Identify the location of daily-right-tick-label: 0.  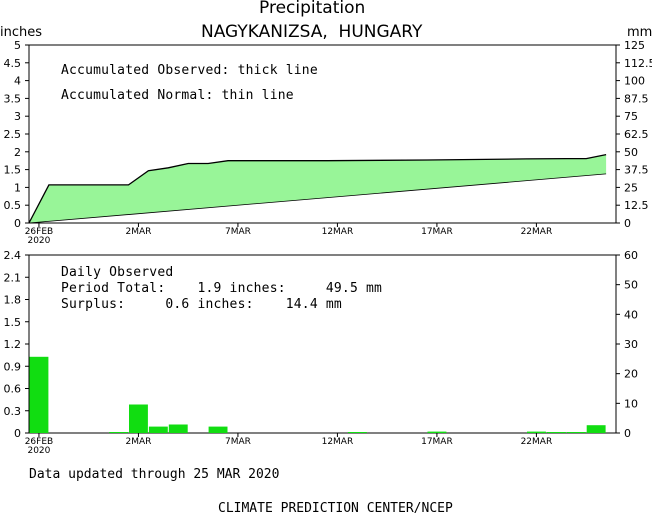
(627, 433).